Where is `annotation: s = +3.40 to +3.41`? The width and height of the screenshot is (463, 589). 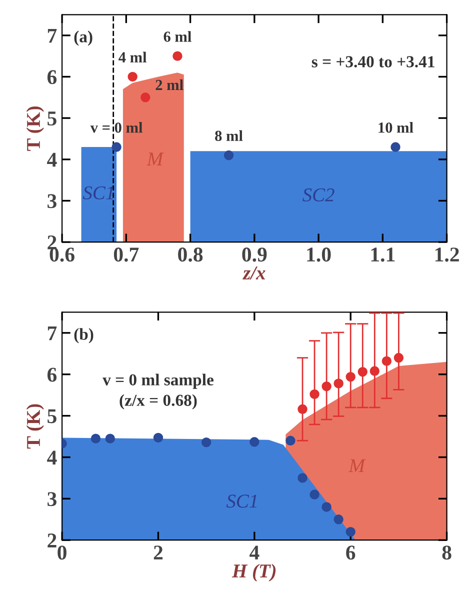 annotation: s = +3.40 to +3.41 is located at coordinates (373, 62).